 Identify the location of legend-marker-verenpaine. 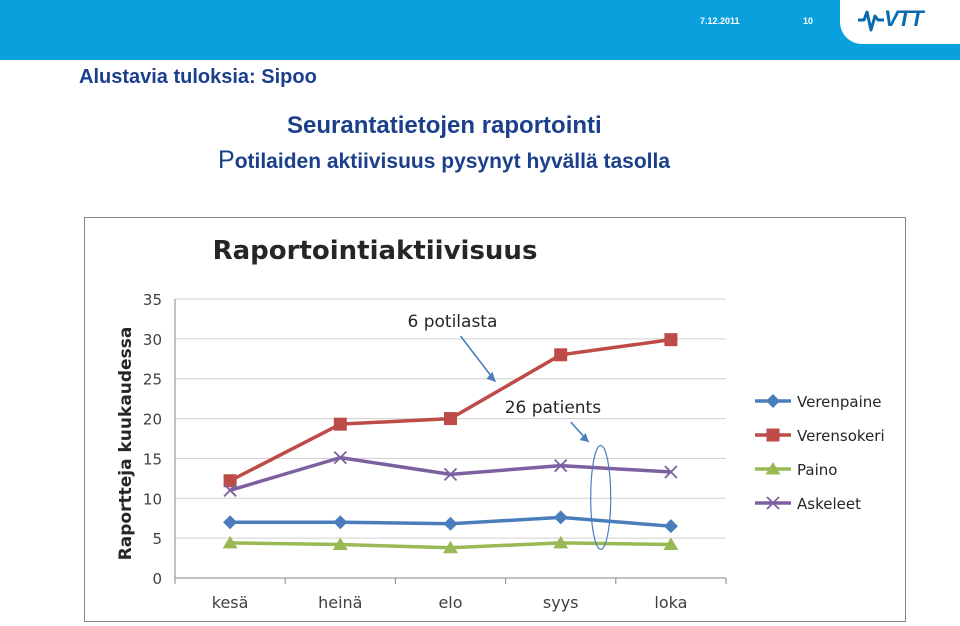
(773, 401).